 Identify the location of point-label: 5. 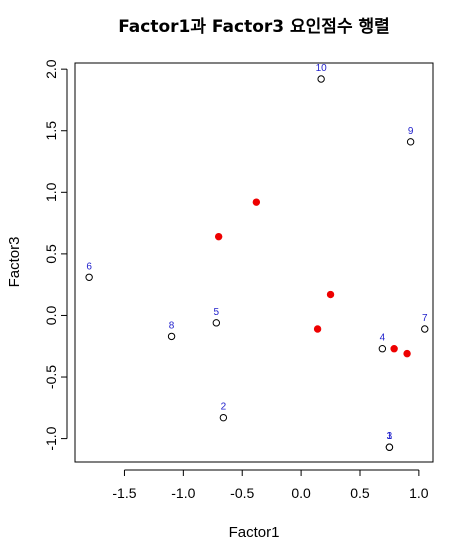
(217, 312).